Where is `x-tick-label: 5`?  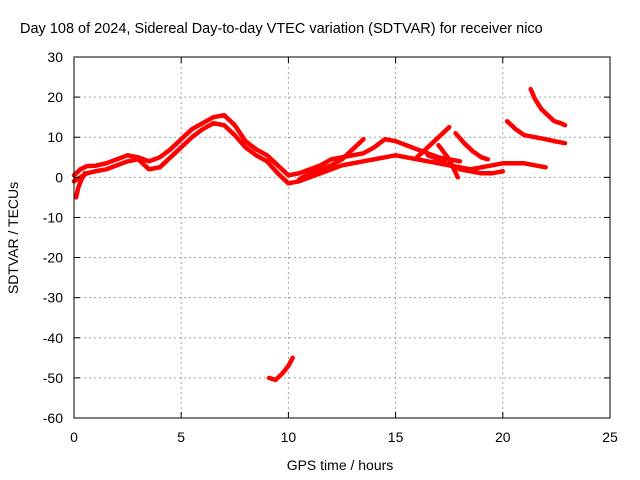 x-tick-label: 5 is located at coordinates (181, 437).